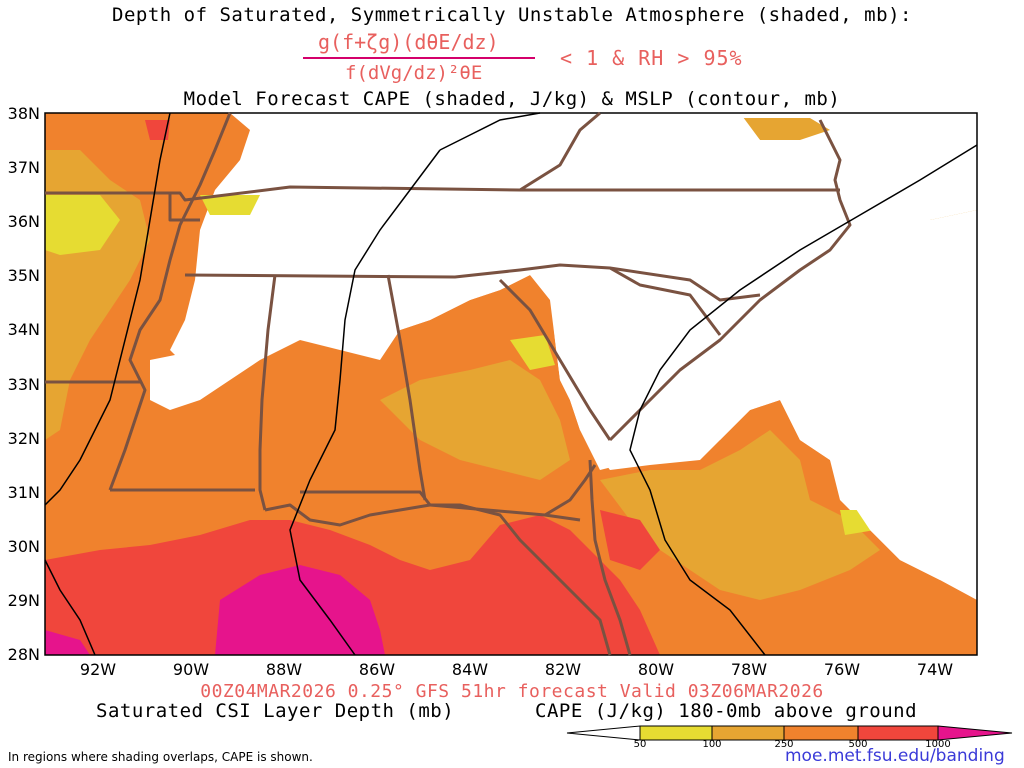 The width and height of the screenshot is (1024, 768). What do you see at coordinates (475, 420) in the screenshot?
I see `cape-region-100-250-central` at bounding box center [475, 420].